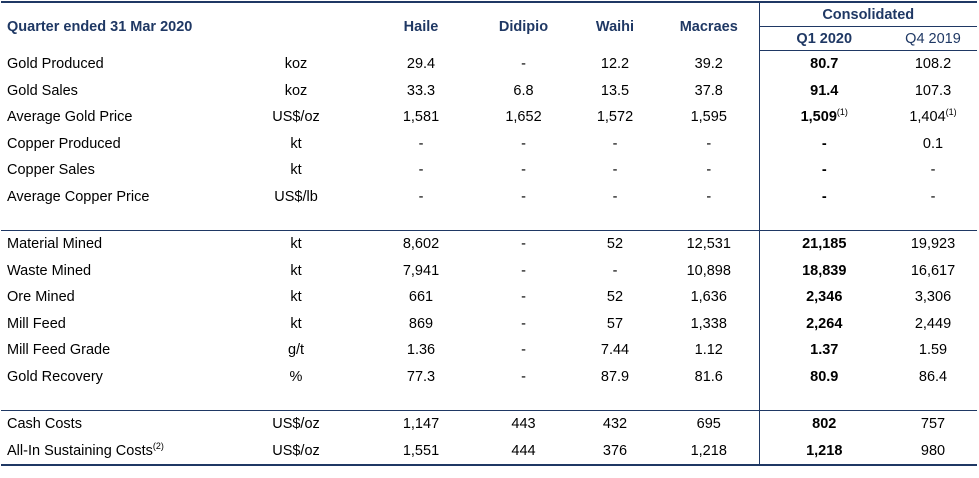 The width and height of the screenshot is (979, 478). What do you see at coordinates (927, 117) in the screenshot?
I see `cell-q4-2019-value: 1,404` at bounding box center [927, 117].